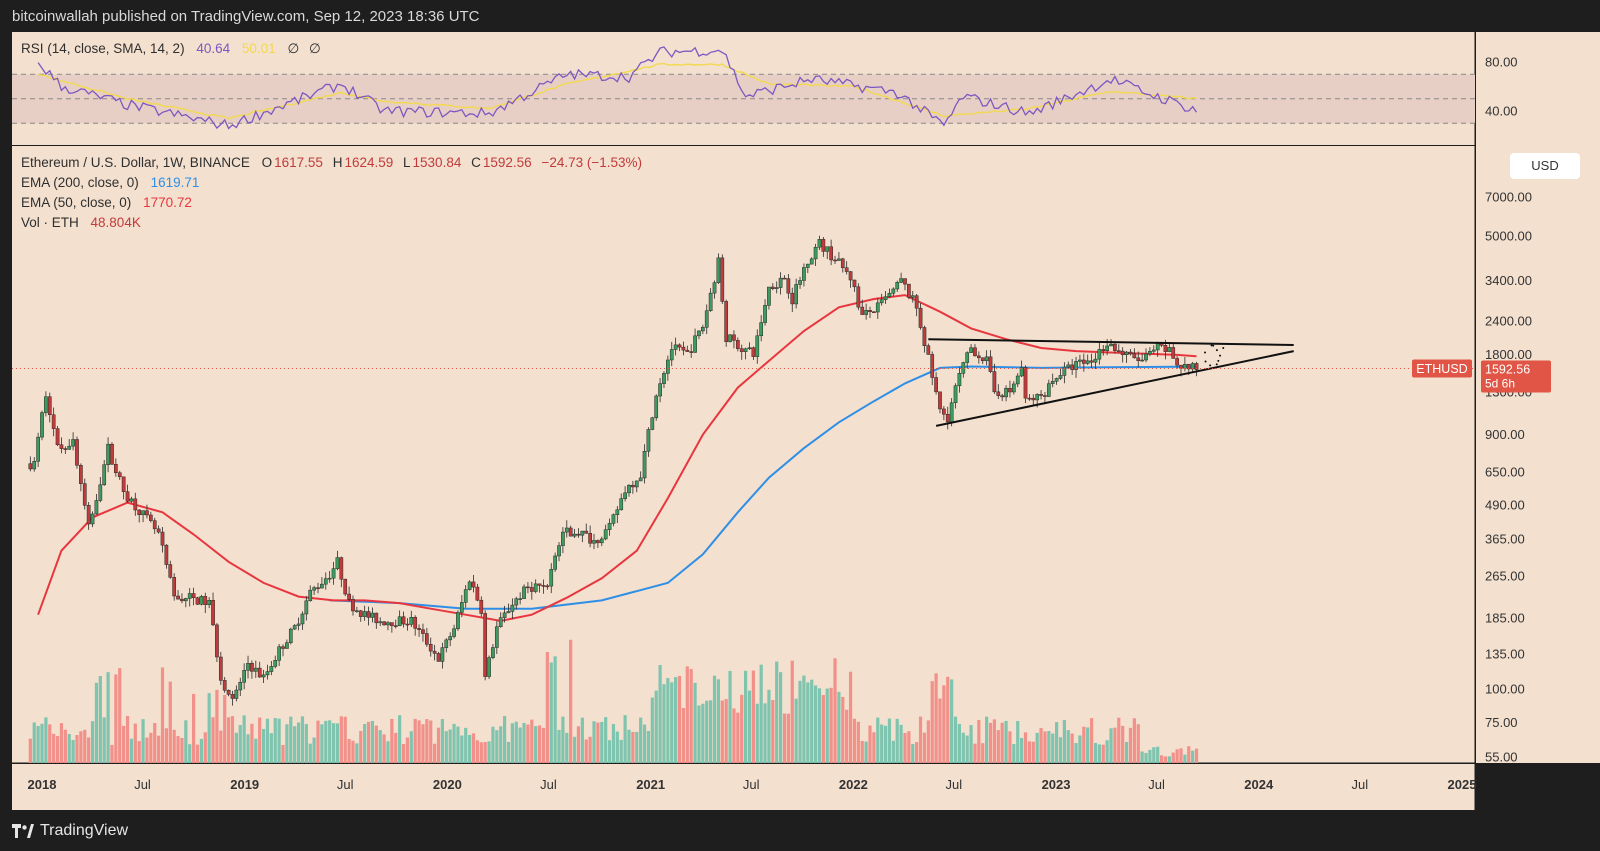 This screenshot has height=851, width=1600. Describe the element at coordinates (592, 162) in the screenshot. I see `price-change: −24.73 (−1.53%)` at that location.